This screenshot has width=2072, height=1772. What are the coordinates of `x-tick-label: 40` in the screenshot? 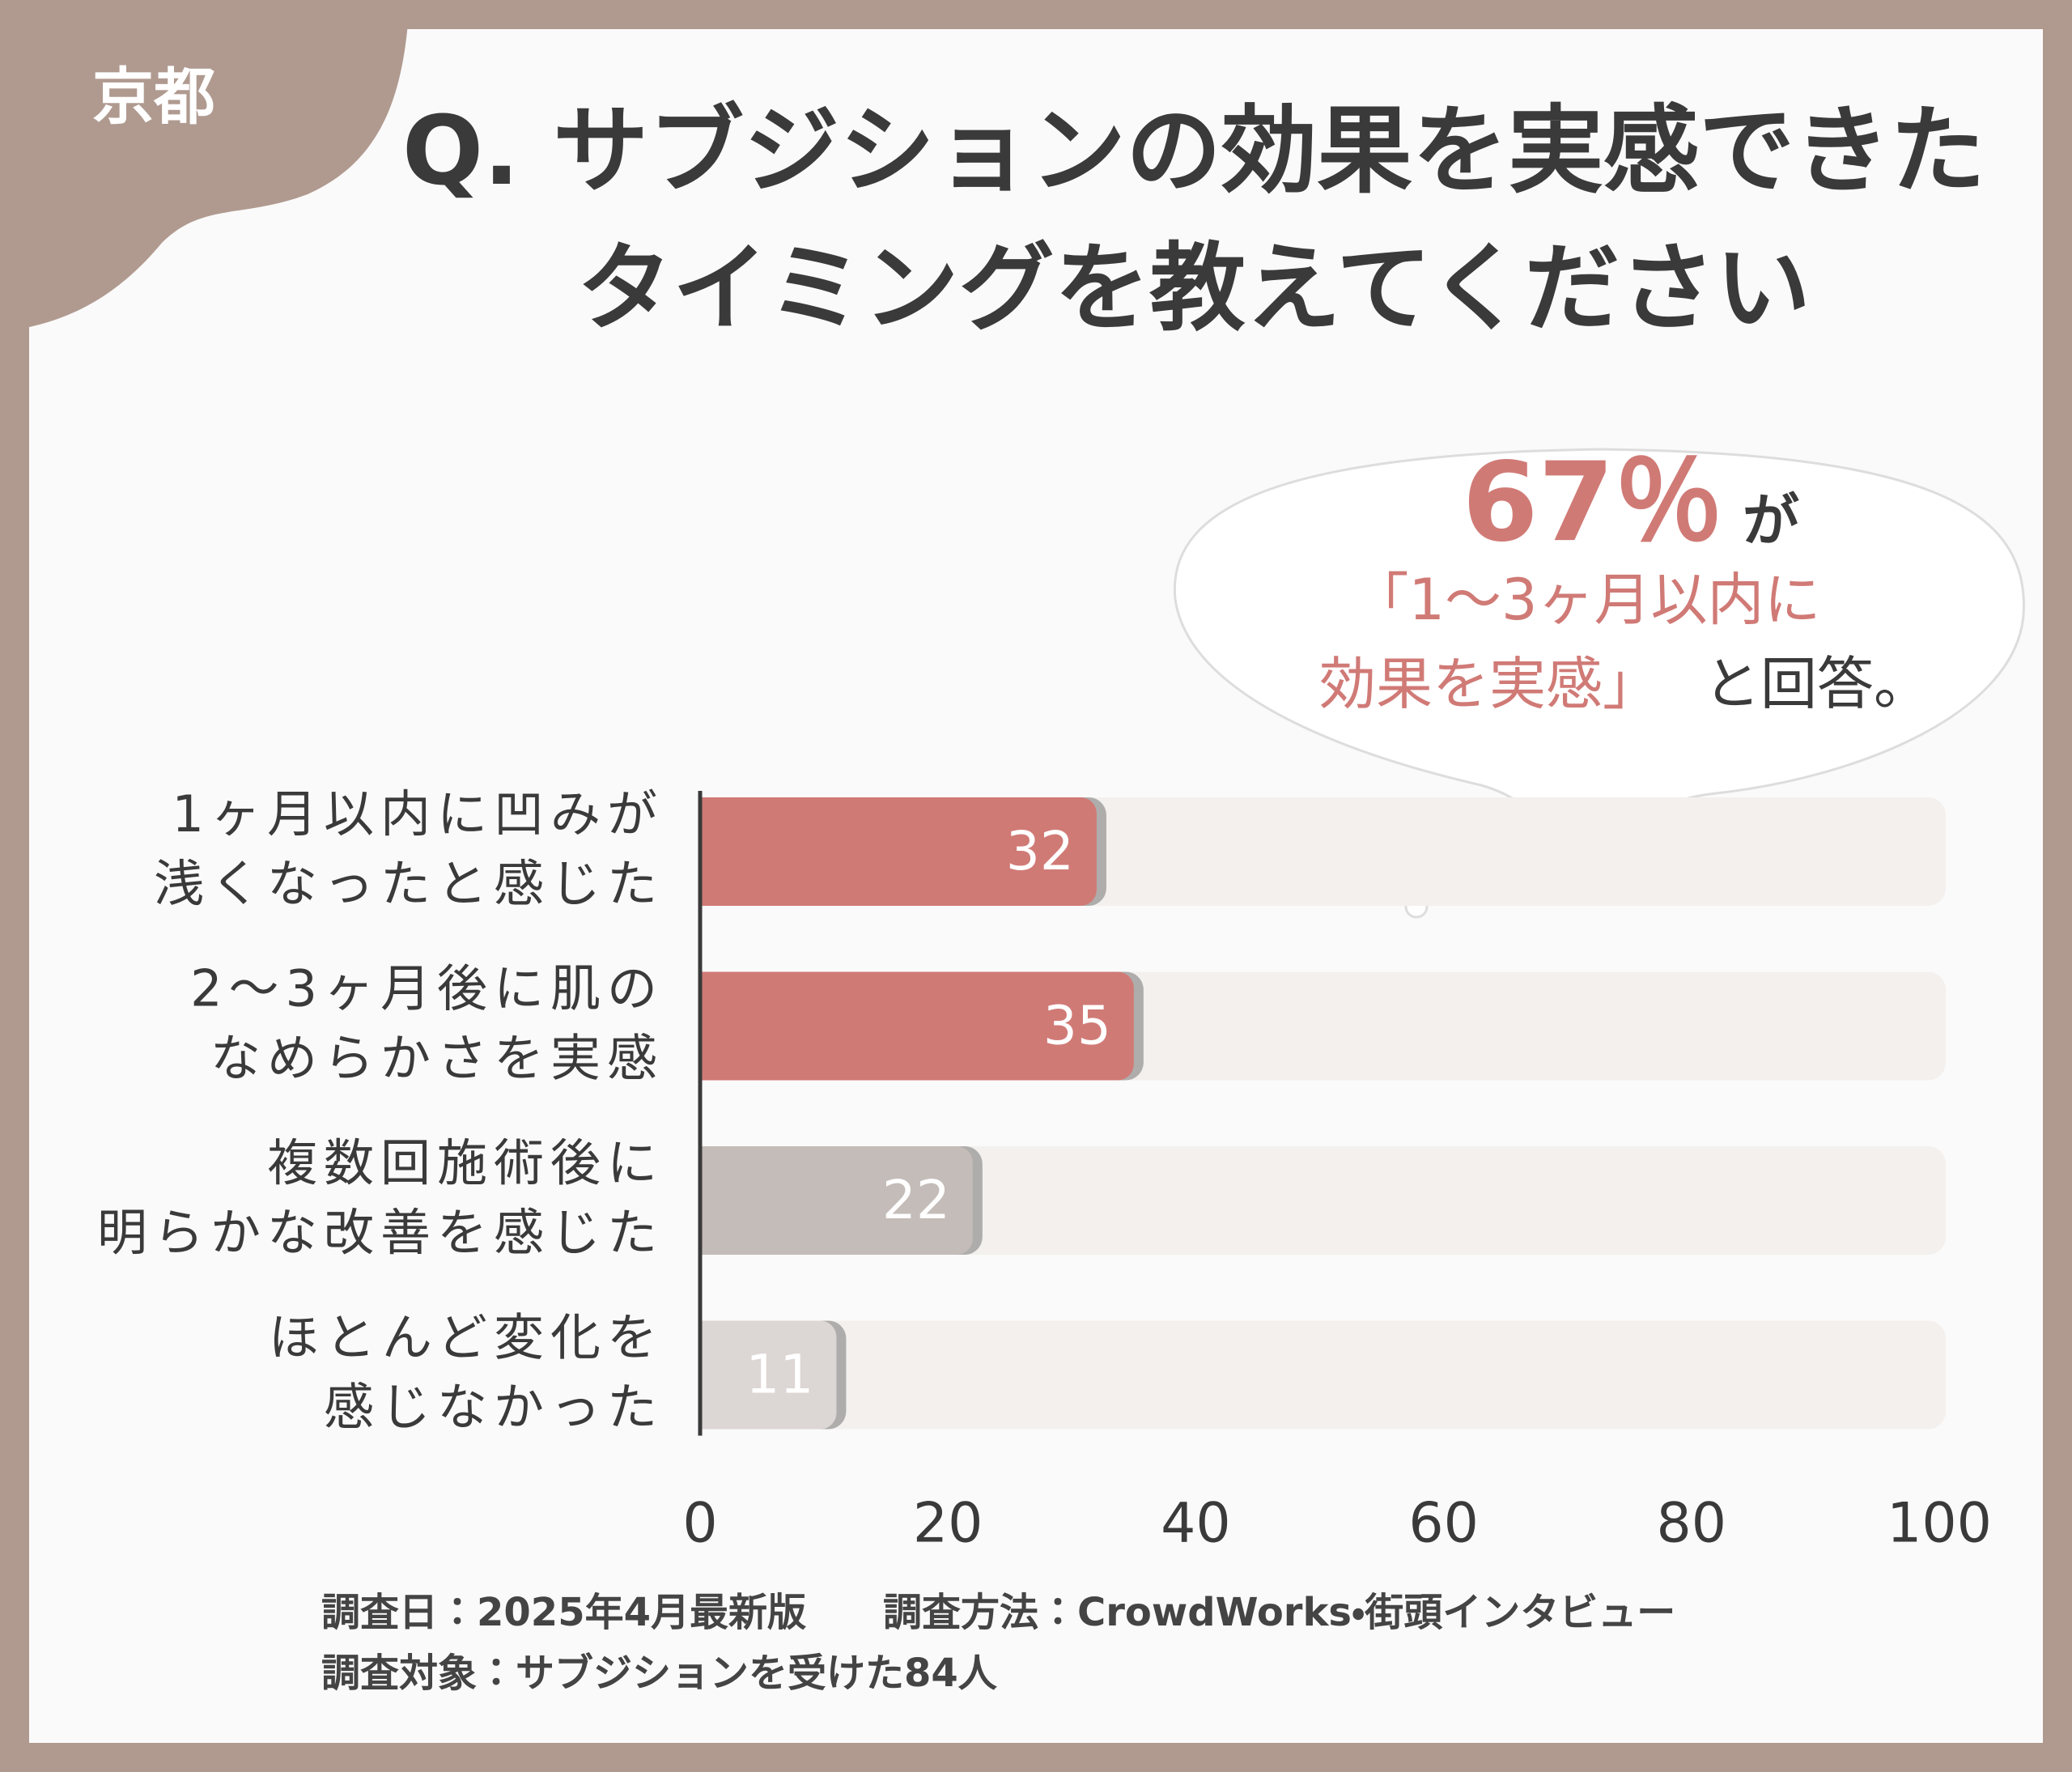 It's located at (1196, 1524).